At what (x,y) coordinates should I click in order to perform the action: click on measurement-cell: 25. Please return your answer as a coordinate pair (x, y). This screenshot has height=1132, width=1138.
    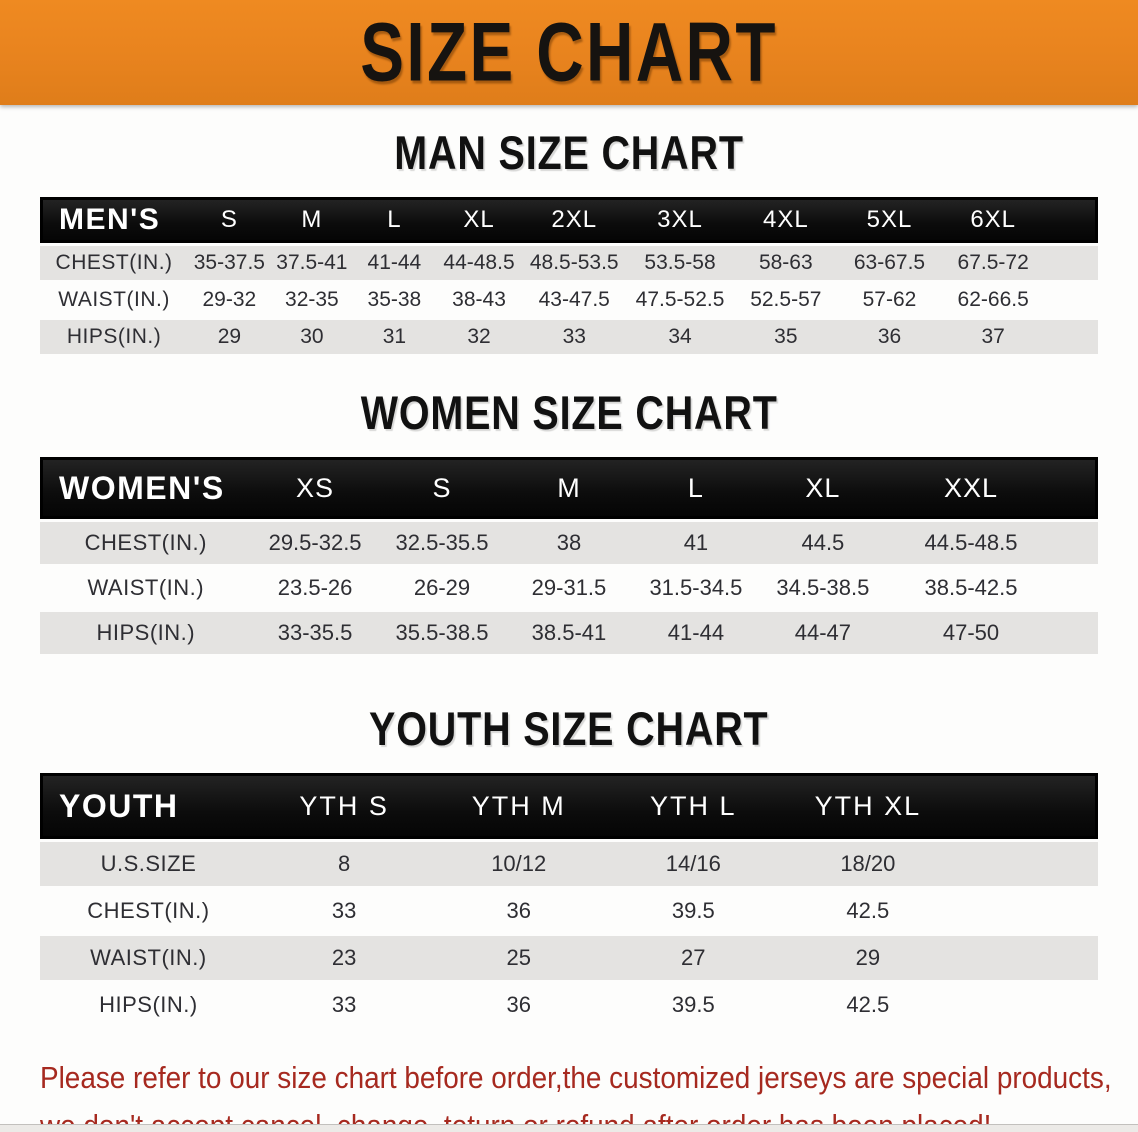
    Looking at the image, I should click on (518, 958).